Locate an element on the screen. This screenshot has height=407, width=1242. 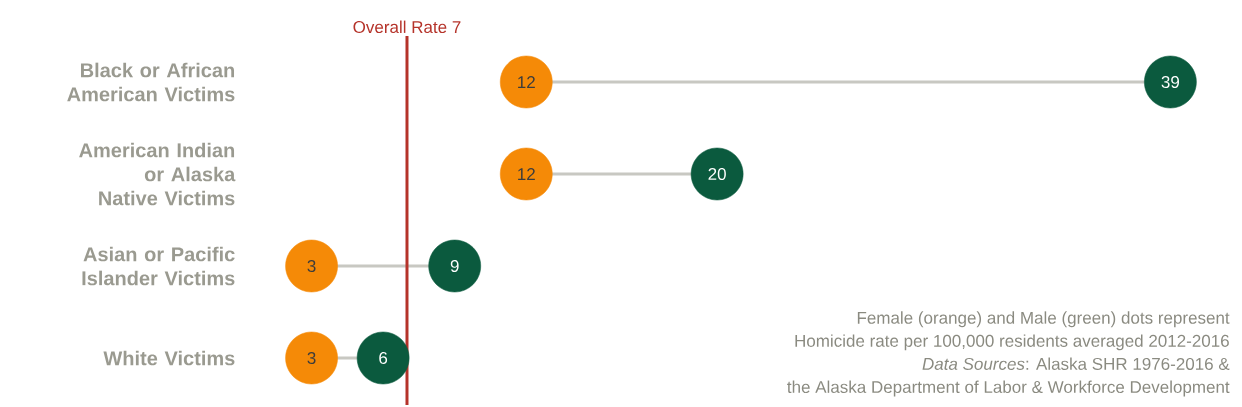
y-tick-label: Black or African American Victims is located at coordinates (151, 82).